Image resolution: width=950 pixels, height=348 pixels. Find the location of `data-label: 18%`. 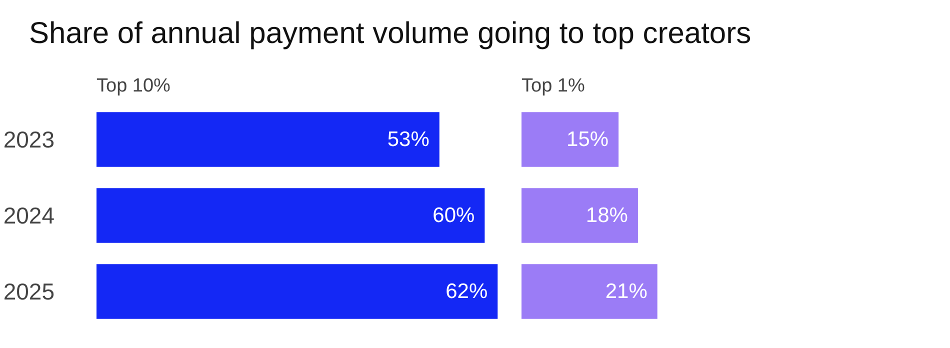

data-label: 18% is located at coordinates (607, 215).